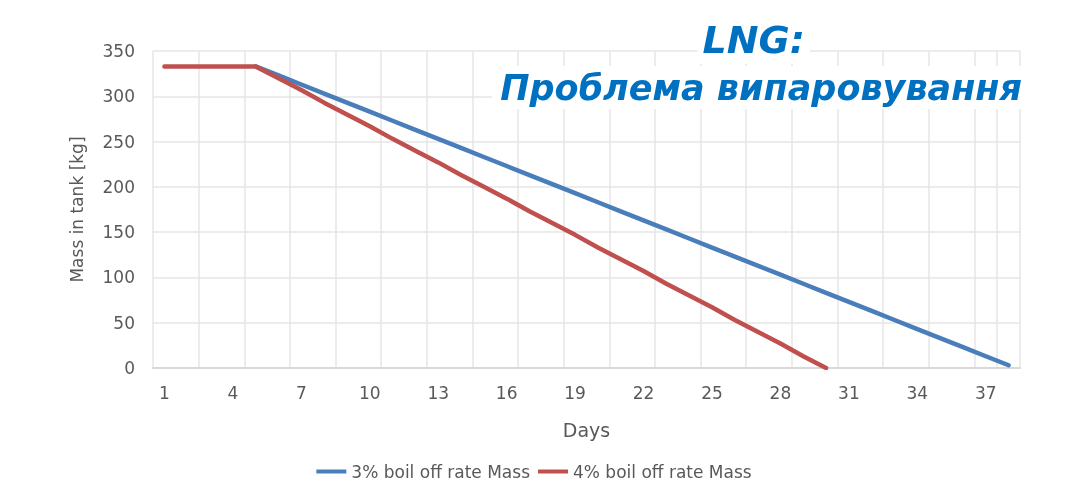 Image resolution: width=1068 pixels, height=499 pixels. What do you see at coordinates (438, 392) in the screenshot?
I see `x-tick-label: 13` at bounding box center [438, 392].